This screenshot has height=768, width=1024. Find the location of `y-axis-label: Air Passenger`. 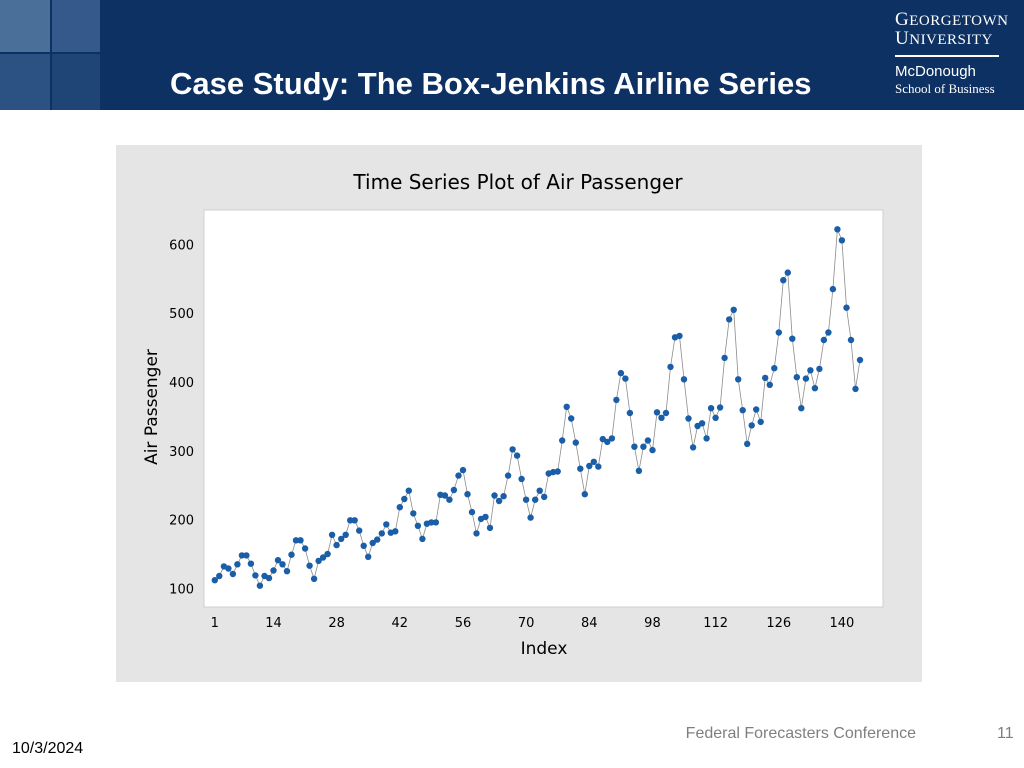

y-axis-label: Air Passenger is located at coordinates (152, 407).